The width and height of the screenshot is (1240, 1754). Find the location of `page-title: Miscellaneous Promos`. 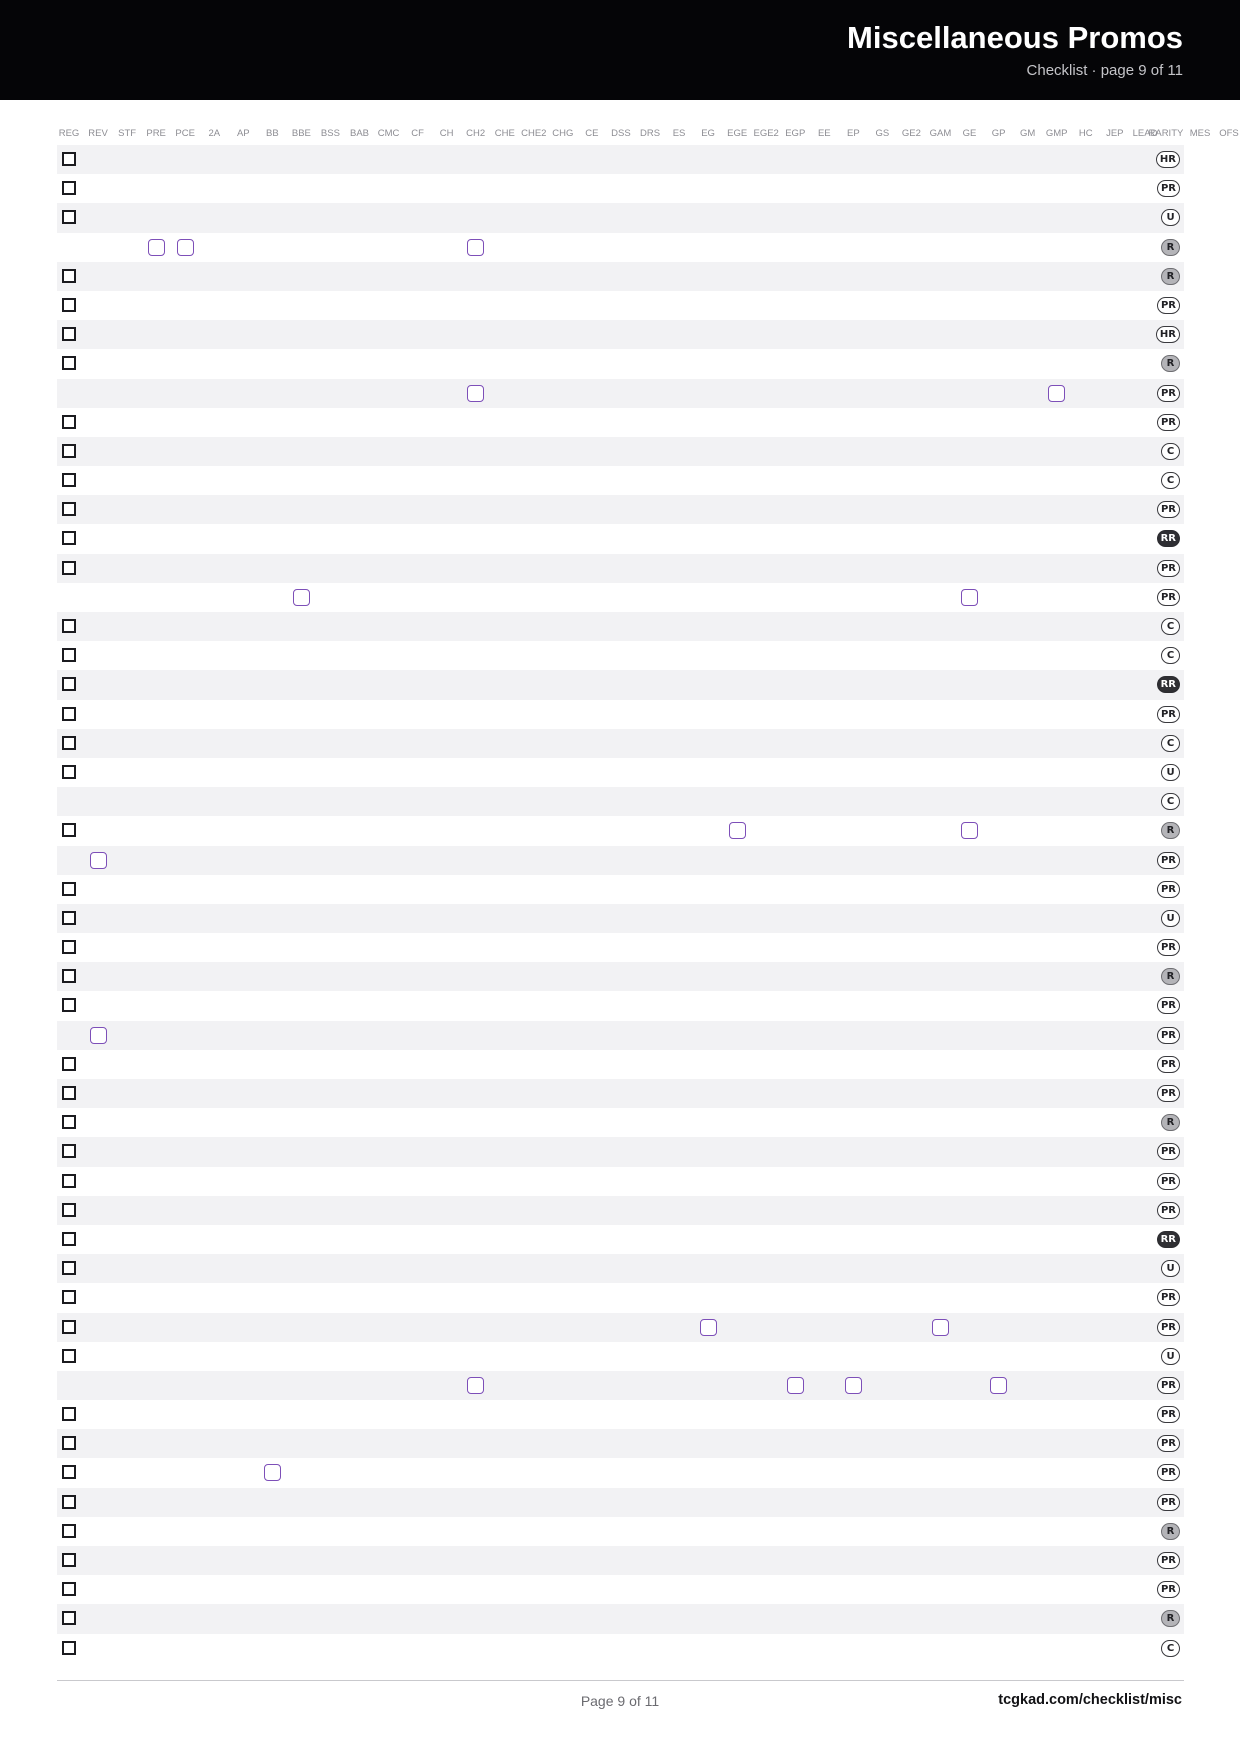

page-title: Miscellaneous Promos is located at coordinates (1015, 37).